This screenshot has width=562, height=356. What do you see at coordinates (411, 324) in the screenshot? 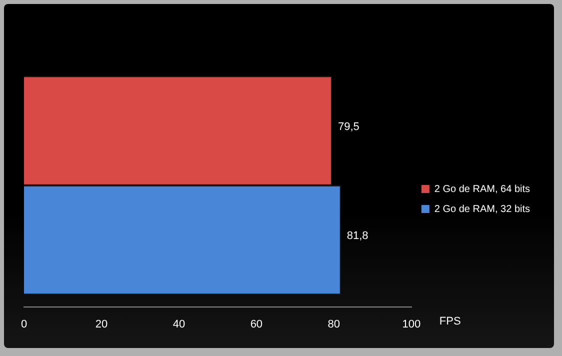
I see `x-tick-label: 100` at bounding box center [411, 324].